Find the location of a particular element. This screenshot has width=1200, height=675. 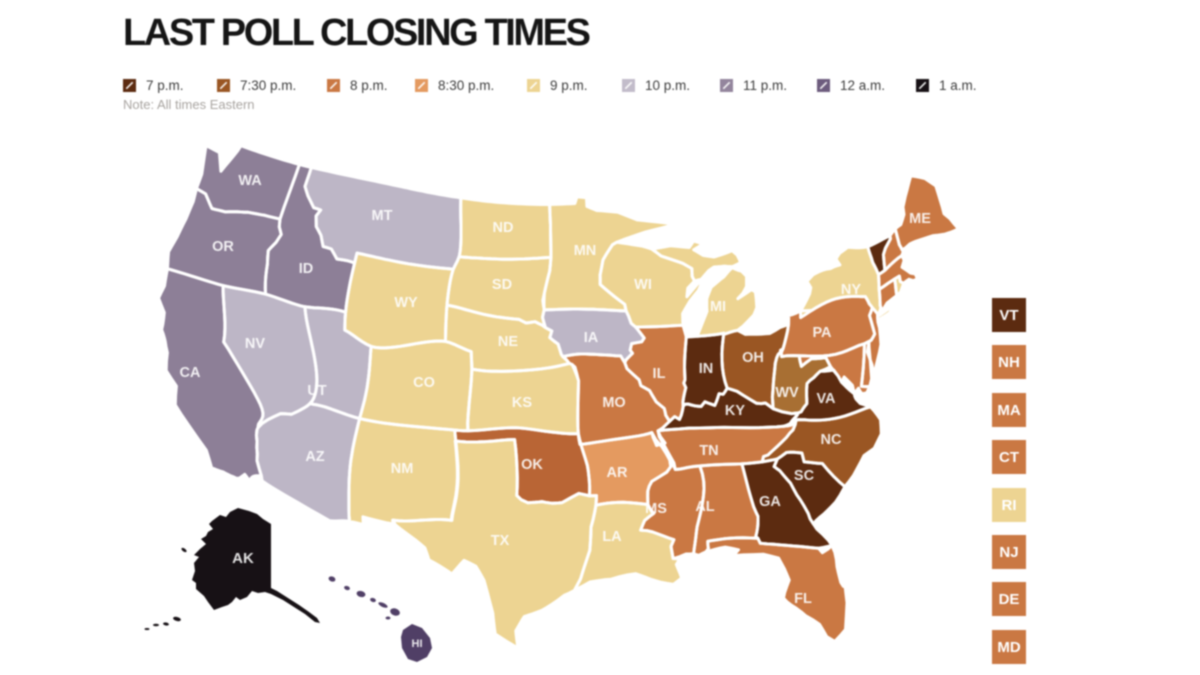

svg-text: OK is located at coordinates (532, 465).